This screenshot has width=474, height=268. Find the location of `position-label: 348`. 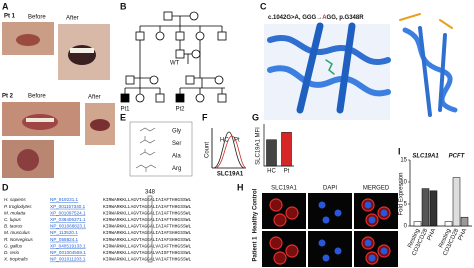

position-label: 348 is located at coordinates (150, 193).